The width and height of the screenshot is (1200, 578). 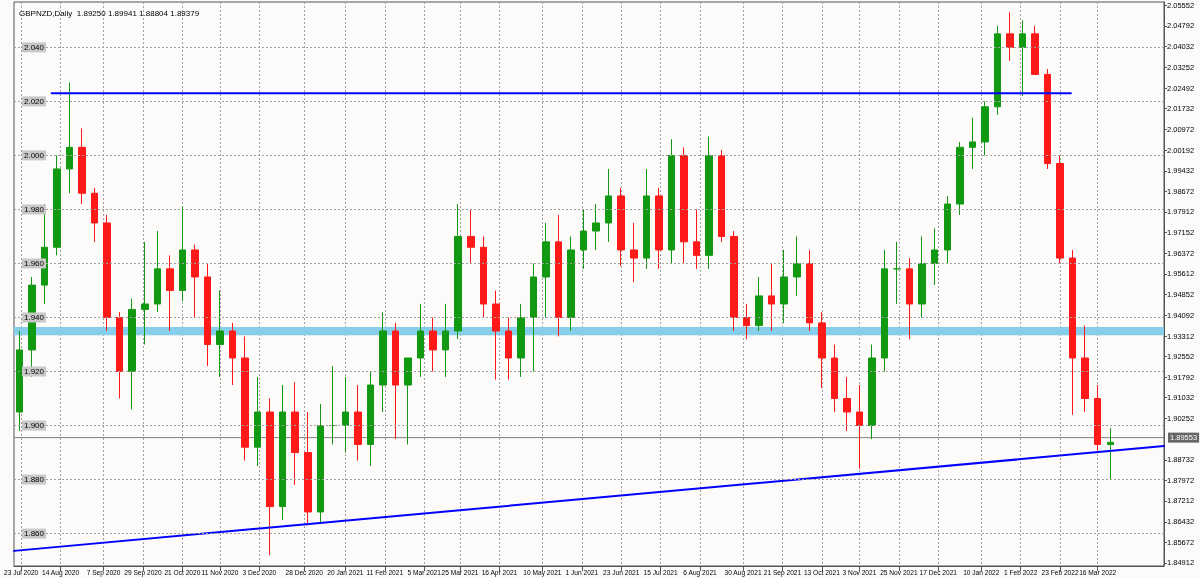 What do you see at coordinates (34, 101) in the screenshot?
I see `y-tick-label: 2.020` at bounding box center [34, 101].